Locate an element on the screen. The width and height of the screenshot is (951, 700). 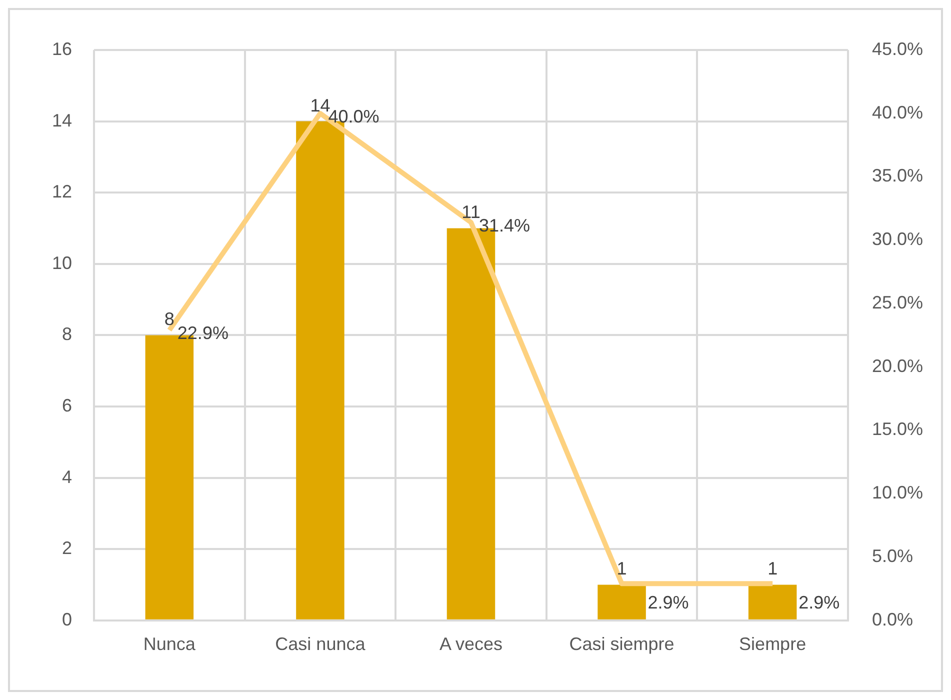
x-tick-label: A veces is located at coordinates (471, 644).